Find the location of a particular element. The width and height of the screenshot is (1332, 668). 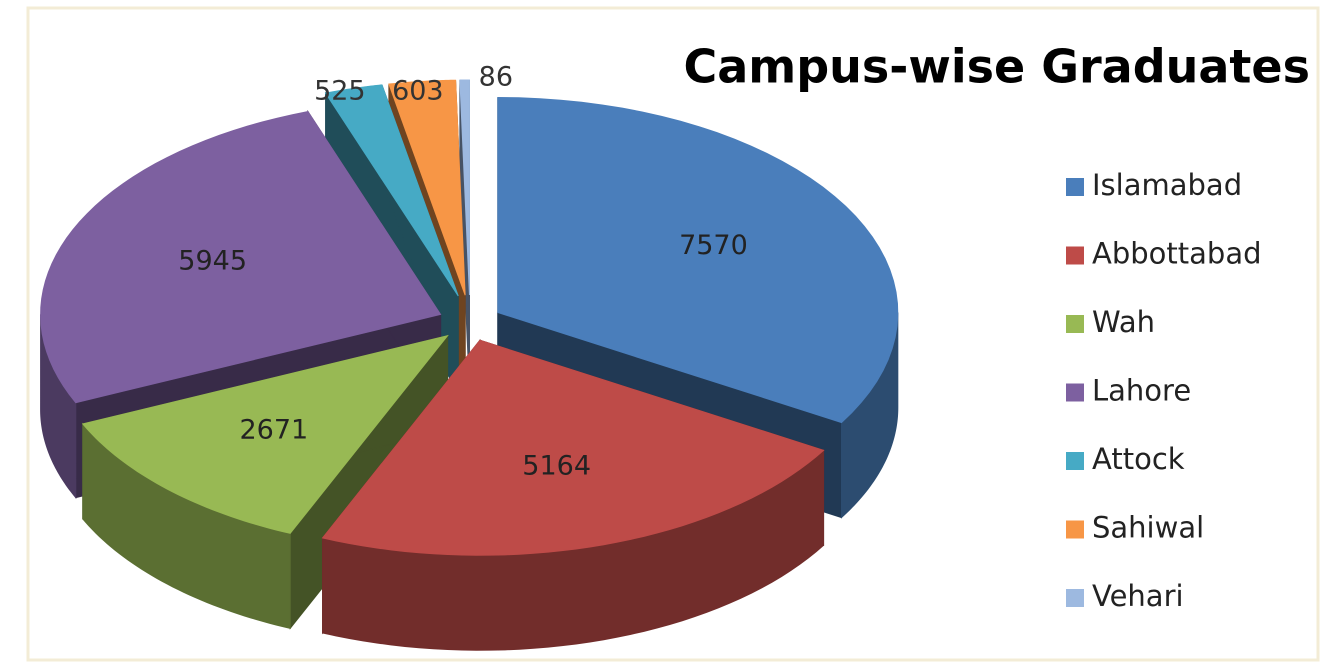

legend-label: Sahiwal is located at coordinates (1148, 528).